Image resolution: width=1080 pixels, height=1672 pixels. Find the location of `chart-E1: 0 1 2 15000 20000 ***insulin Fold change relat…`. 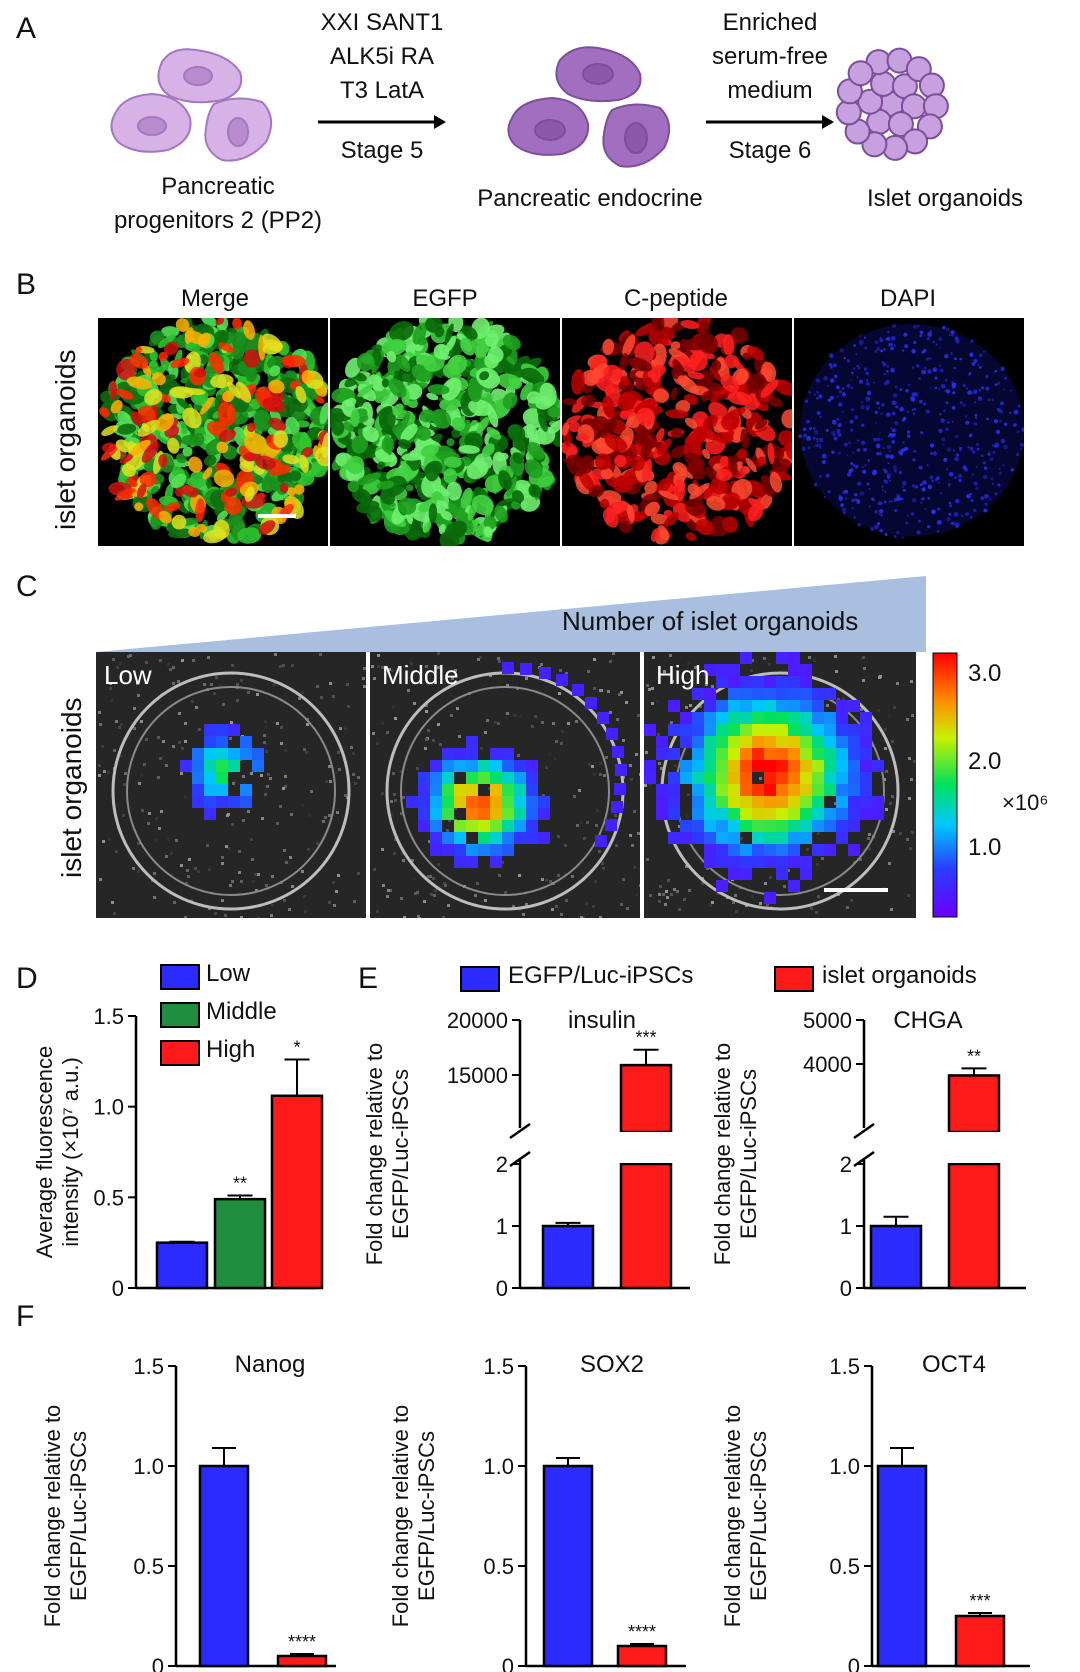

chart-E1: 0 1 2 15000 20000 ***insulin Fold change relat… is located at coordinates (526, 1154).